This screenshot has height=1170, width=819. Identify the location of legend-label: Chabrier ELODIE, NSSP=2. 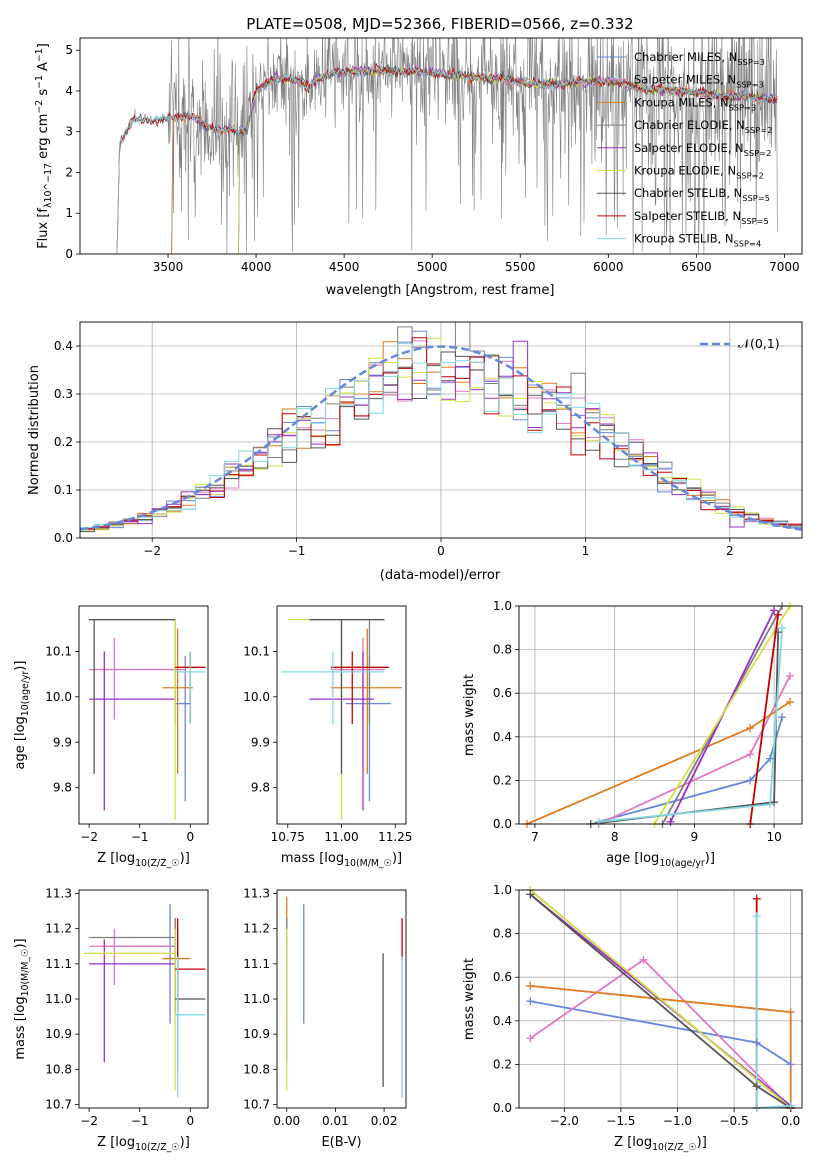
(703, 126).